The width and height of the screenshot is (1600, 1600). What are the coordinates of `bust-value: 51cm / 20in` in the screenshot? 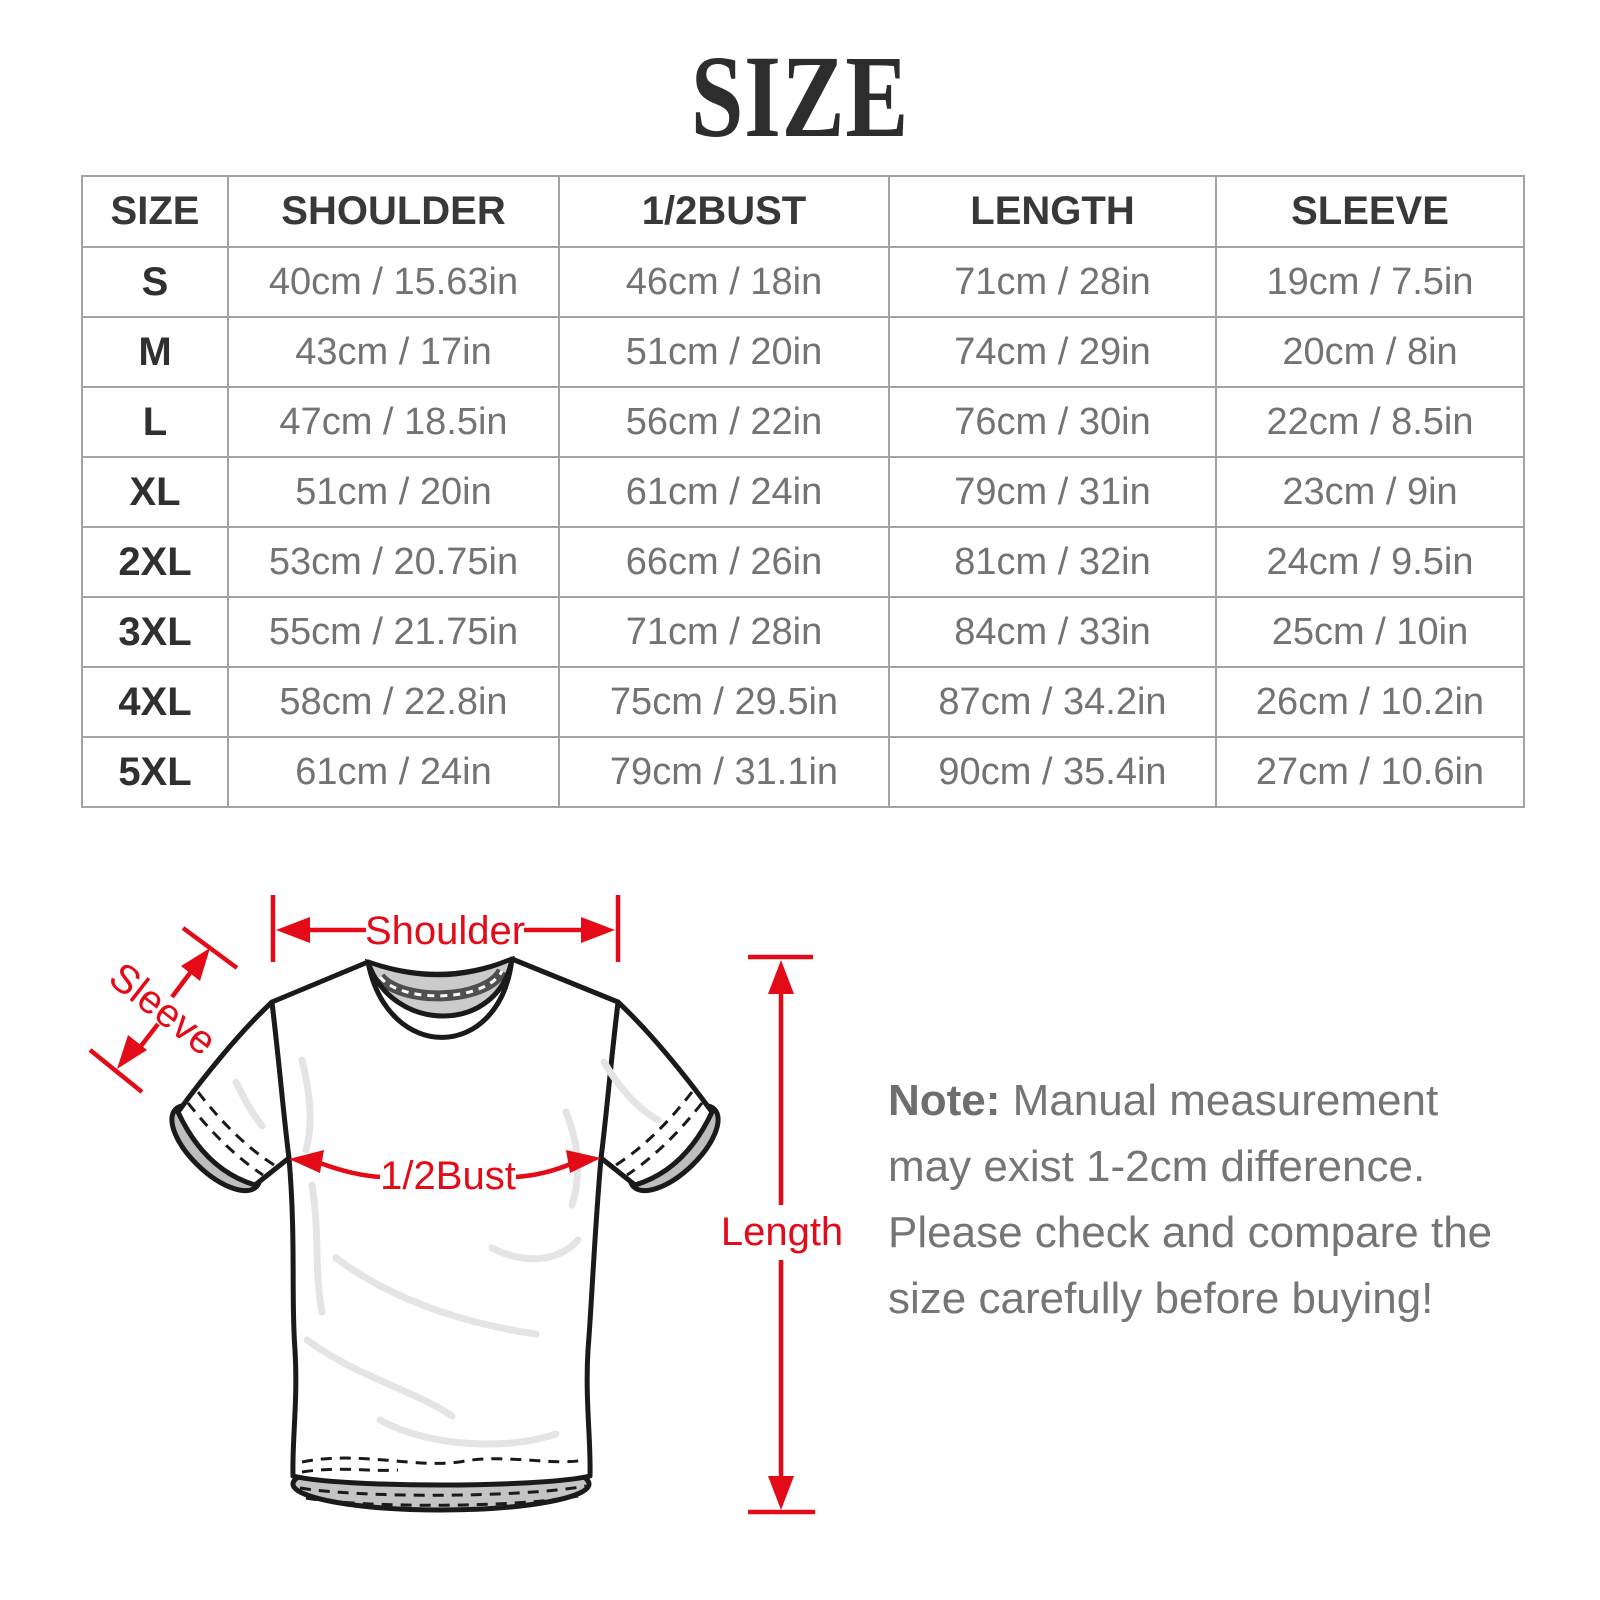 It's located at (724, 352).